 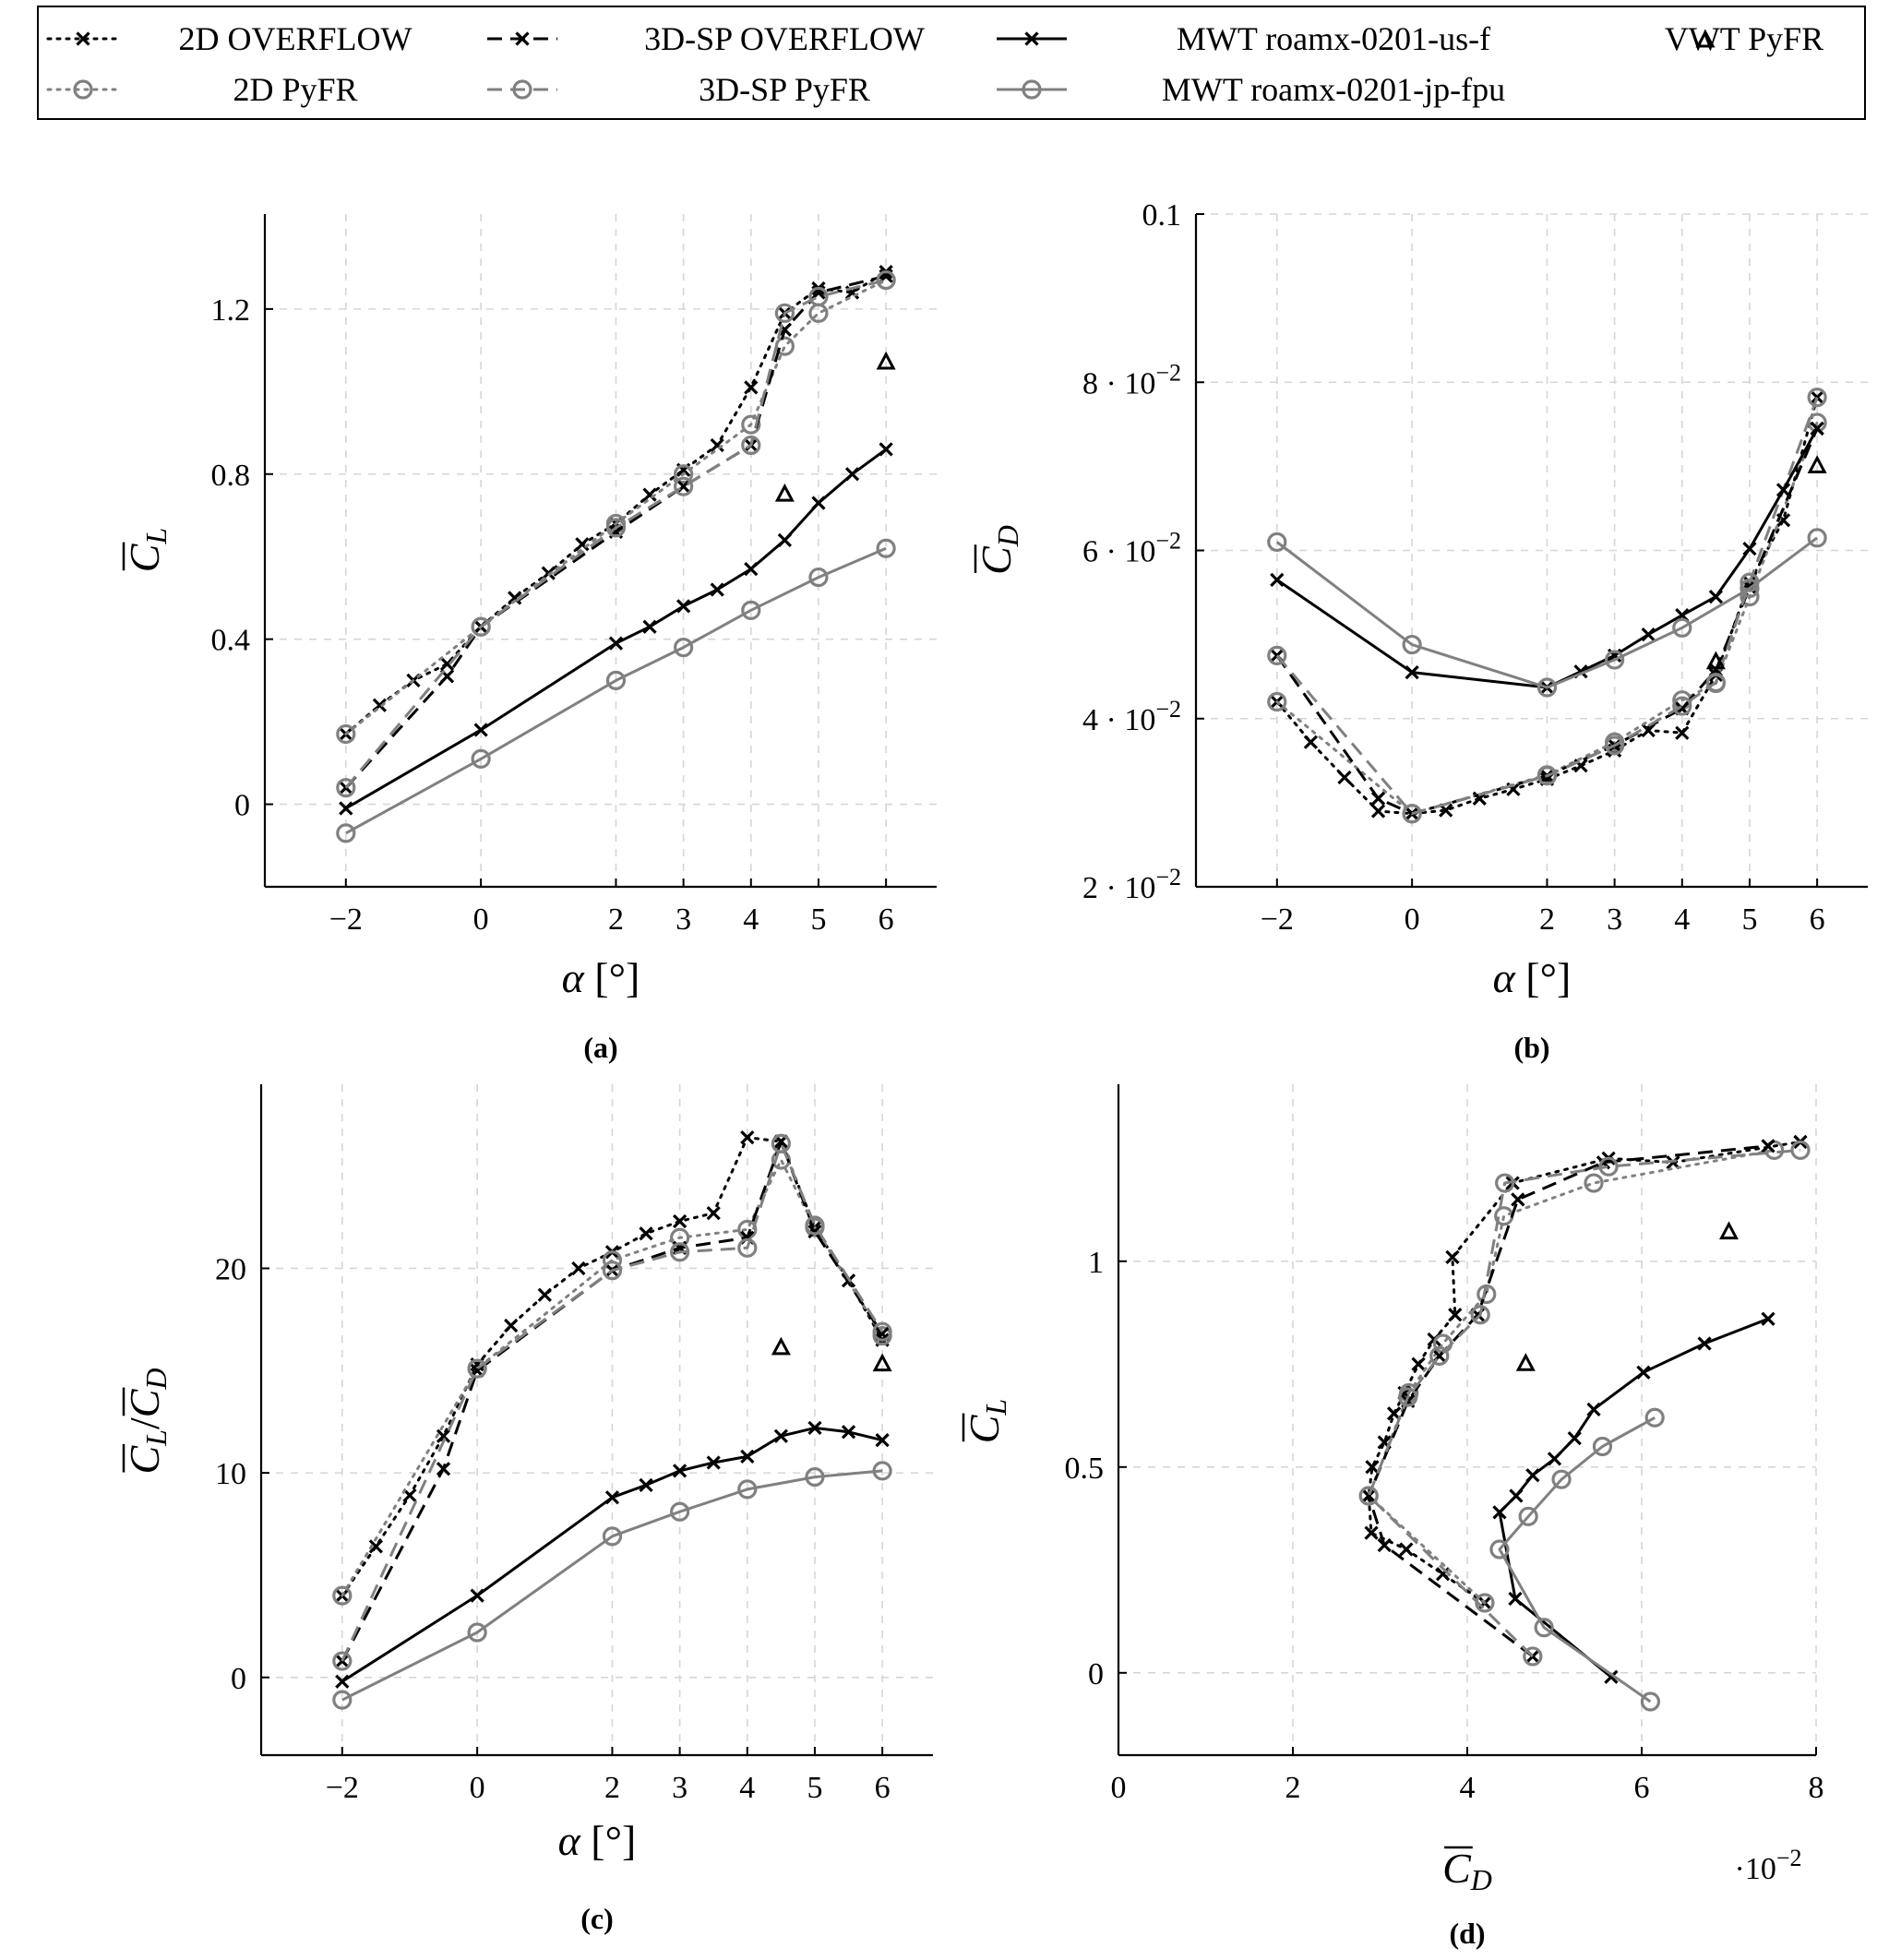 I want to click on legend, so click(x=952, y=63).